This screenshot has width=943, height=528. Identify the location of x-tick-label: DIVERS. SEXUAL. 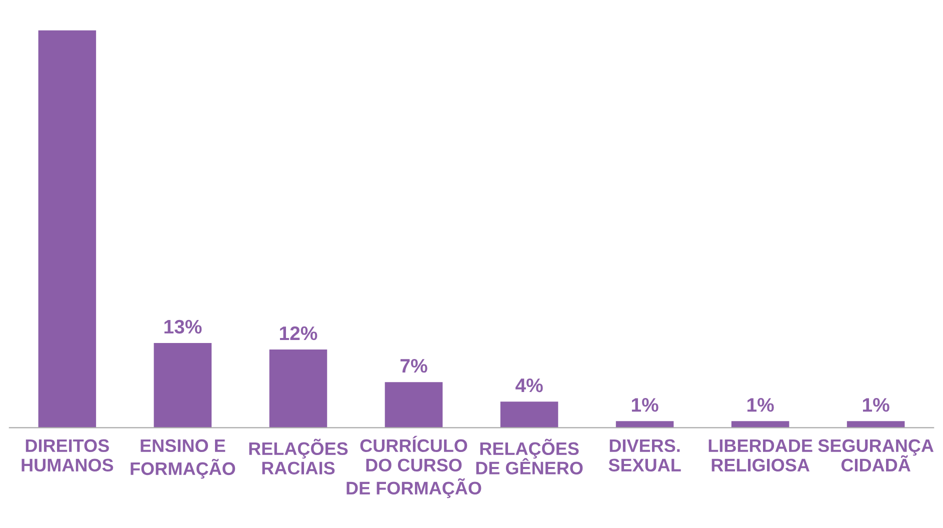
(644, 455).